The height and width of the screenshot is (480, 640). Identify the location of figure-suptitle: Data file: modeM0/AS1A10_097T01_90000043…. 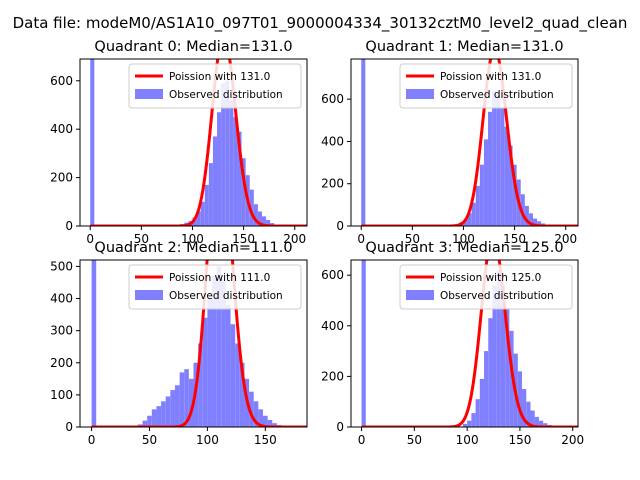
(320, 23).